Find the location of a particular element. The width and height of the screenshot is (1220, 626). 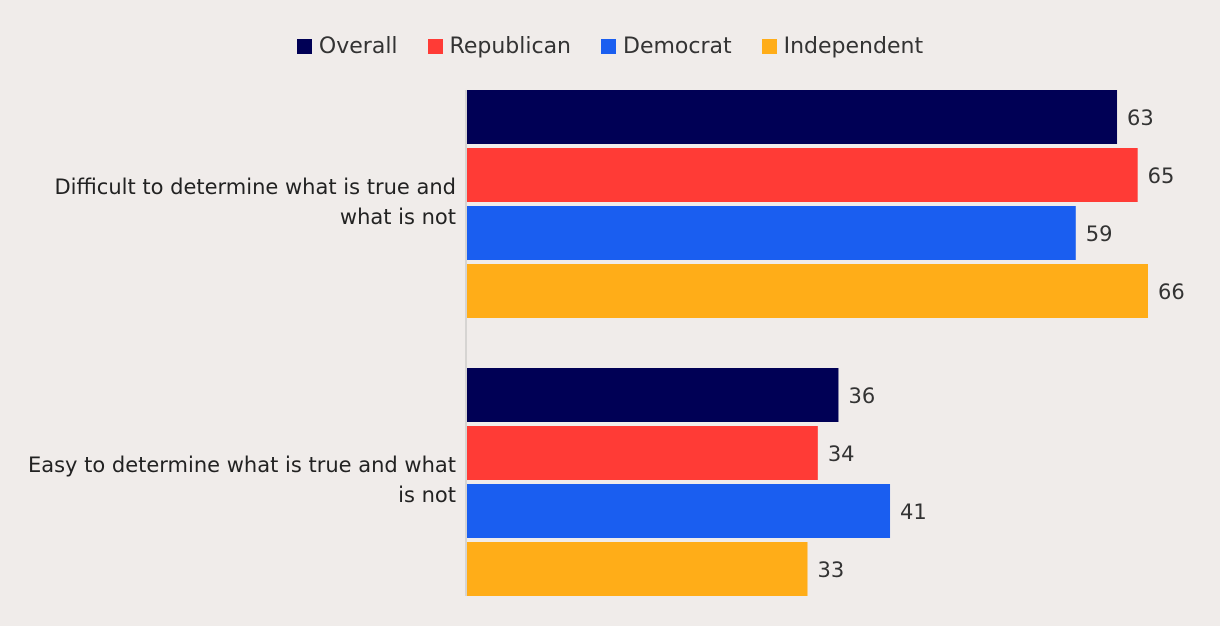

value-label-overall-difficult: 63 is located at coordinates (1140, 118).